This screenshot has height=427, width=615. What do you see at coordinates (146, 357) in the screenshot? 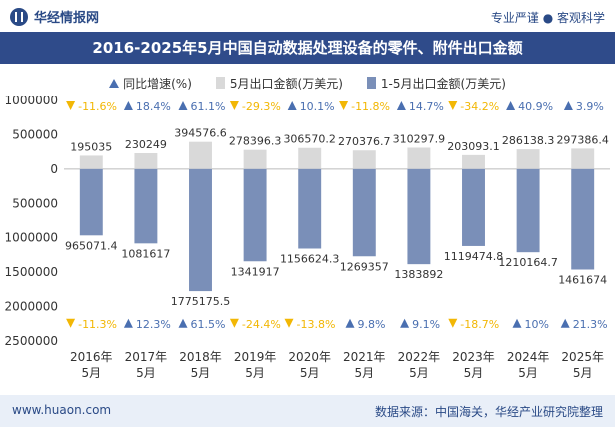
I see `x-tick-label: 2017年` at bounding box center [146, 357].